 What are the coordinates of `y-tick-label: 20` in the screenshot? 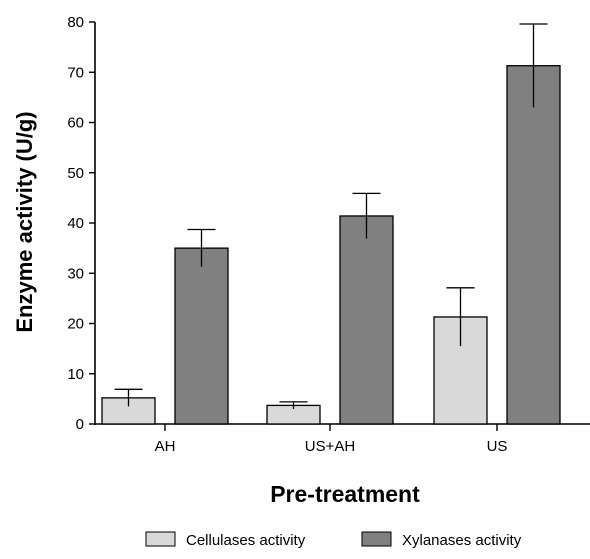 It's located at (75, 324).